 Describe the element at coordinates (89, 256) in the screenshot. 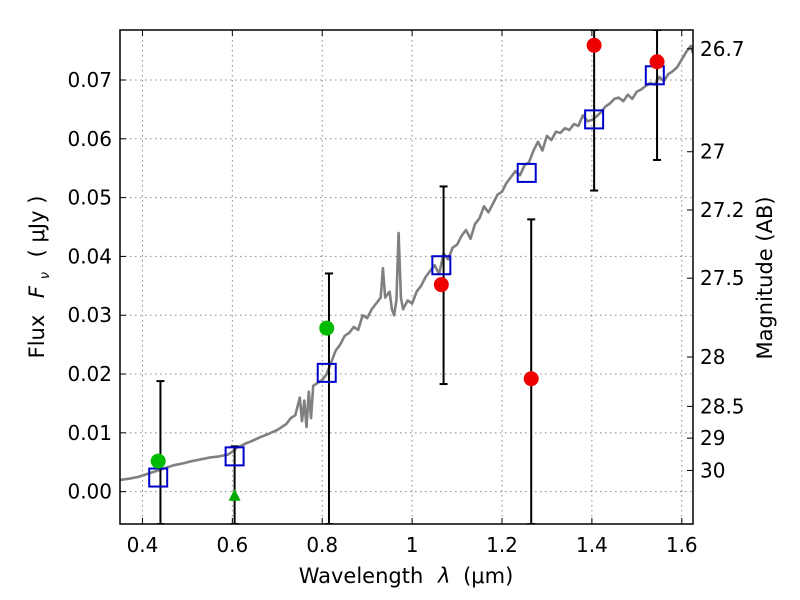

I see `y-tick-label: 0.04` at that location.